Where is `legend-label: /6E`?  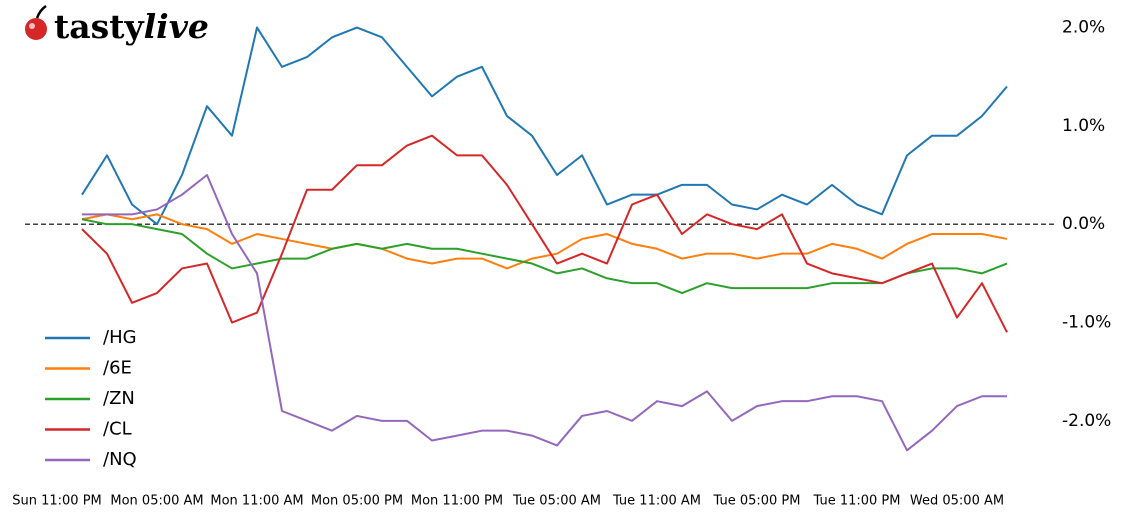 legend-label: /6E is located at coordinates (117, 368).